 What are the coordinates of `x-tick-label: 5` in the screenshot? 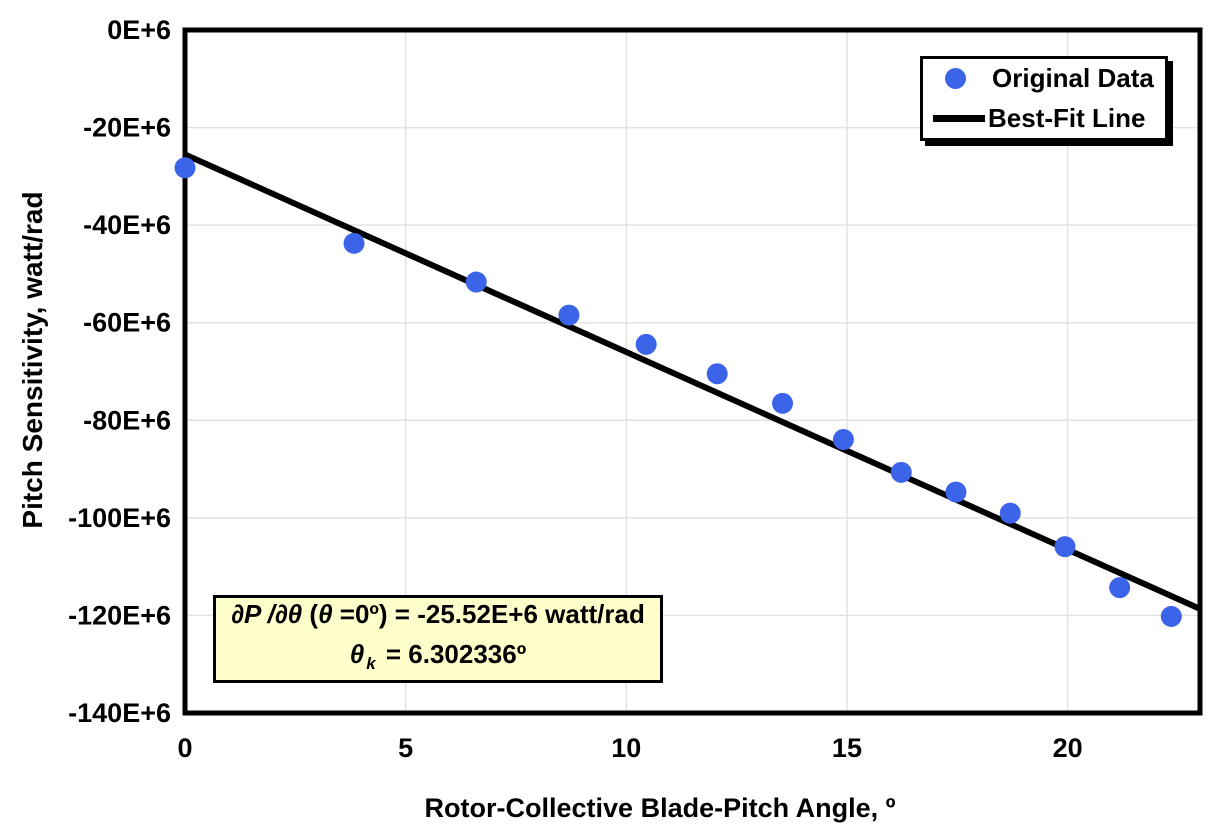 It's located at (405, 748).